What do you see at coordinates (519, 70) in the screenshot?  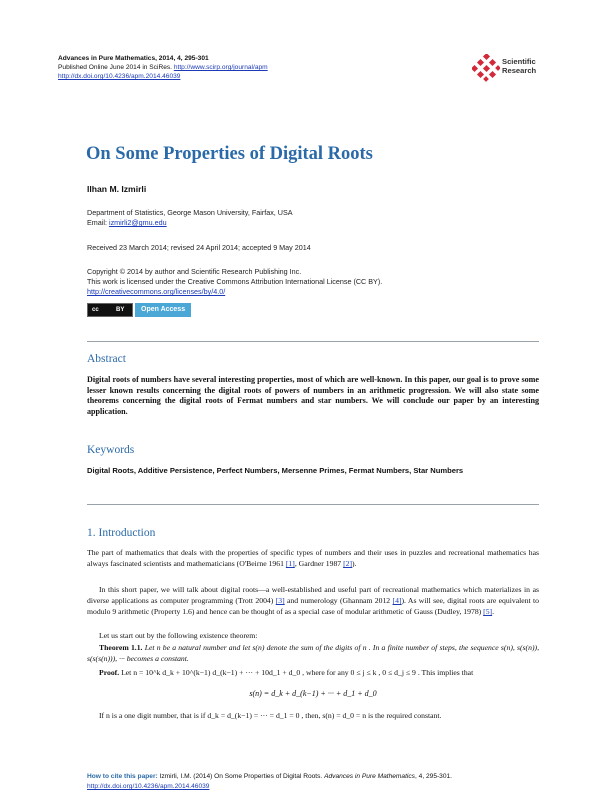 I see `logo-text-2: Research` at bounding box center [519, 70].